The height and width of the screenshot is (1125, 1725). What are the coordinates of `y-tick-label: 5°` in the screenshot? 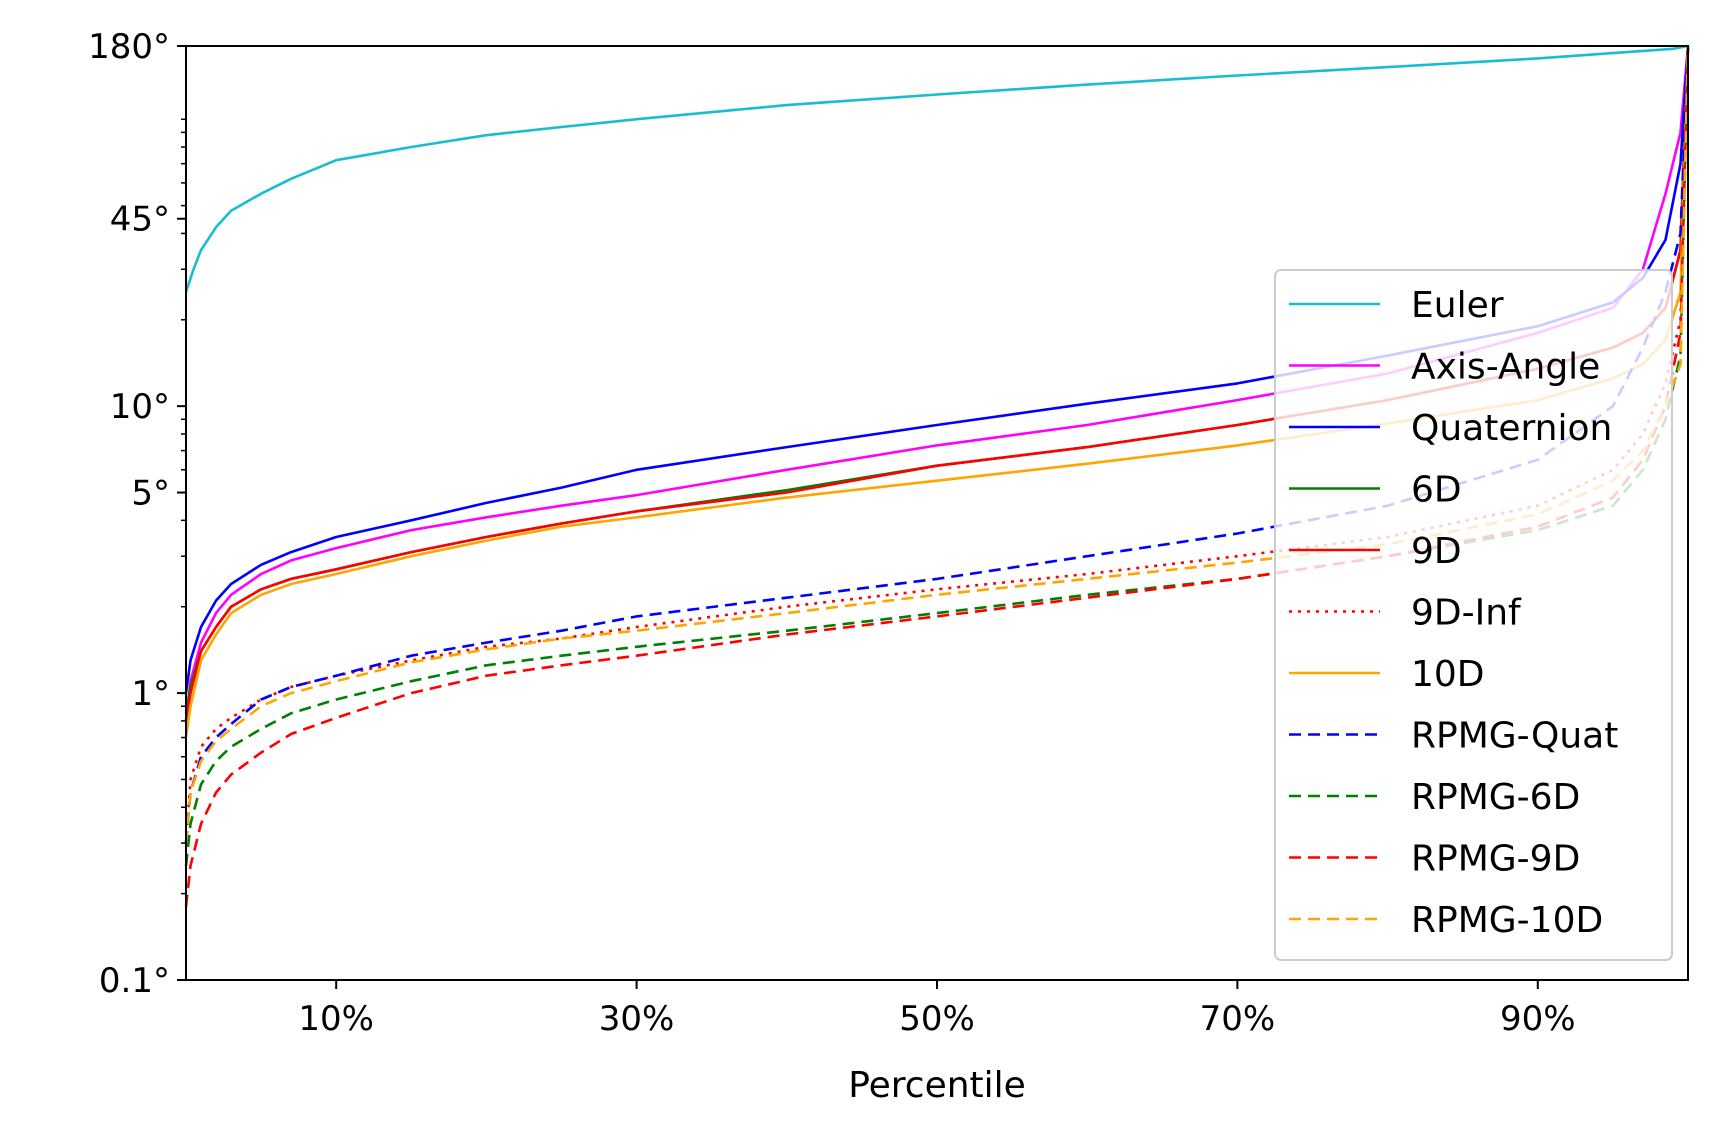 It's located at (150, 494).